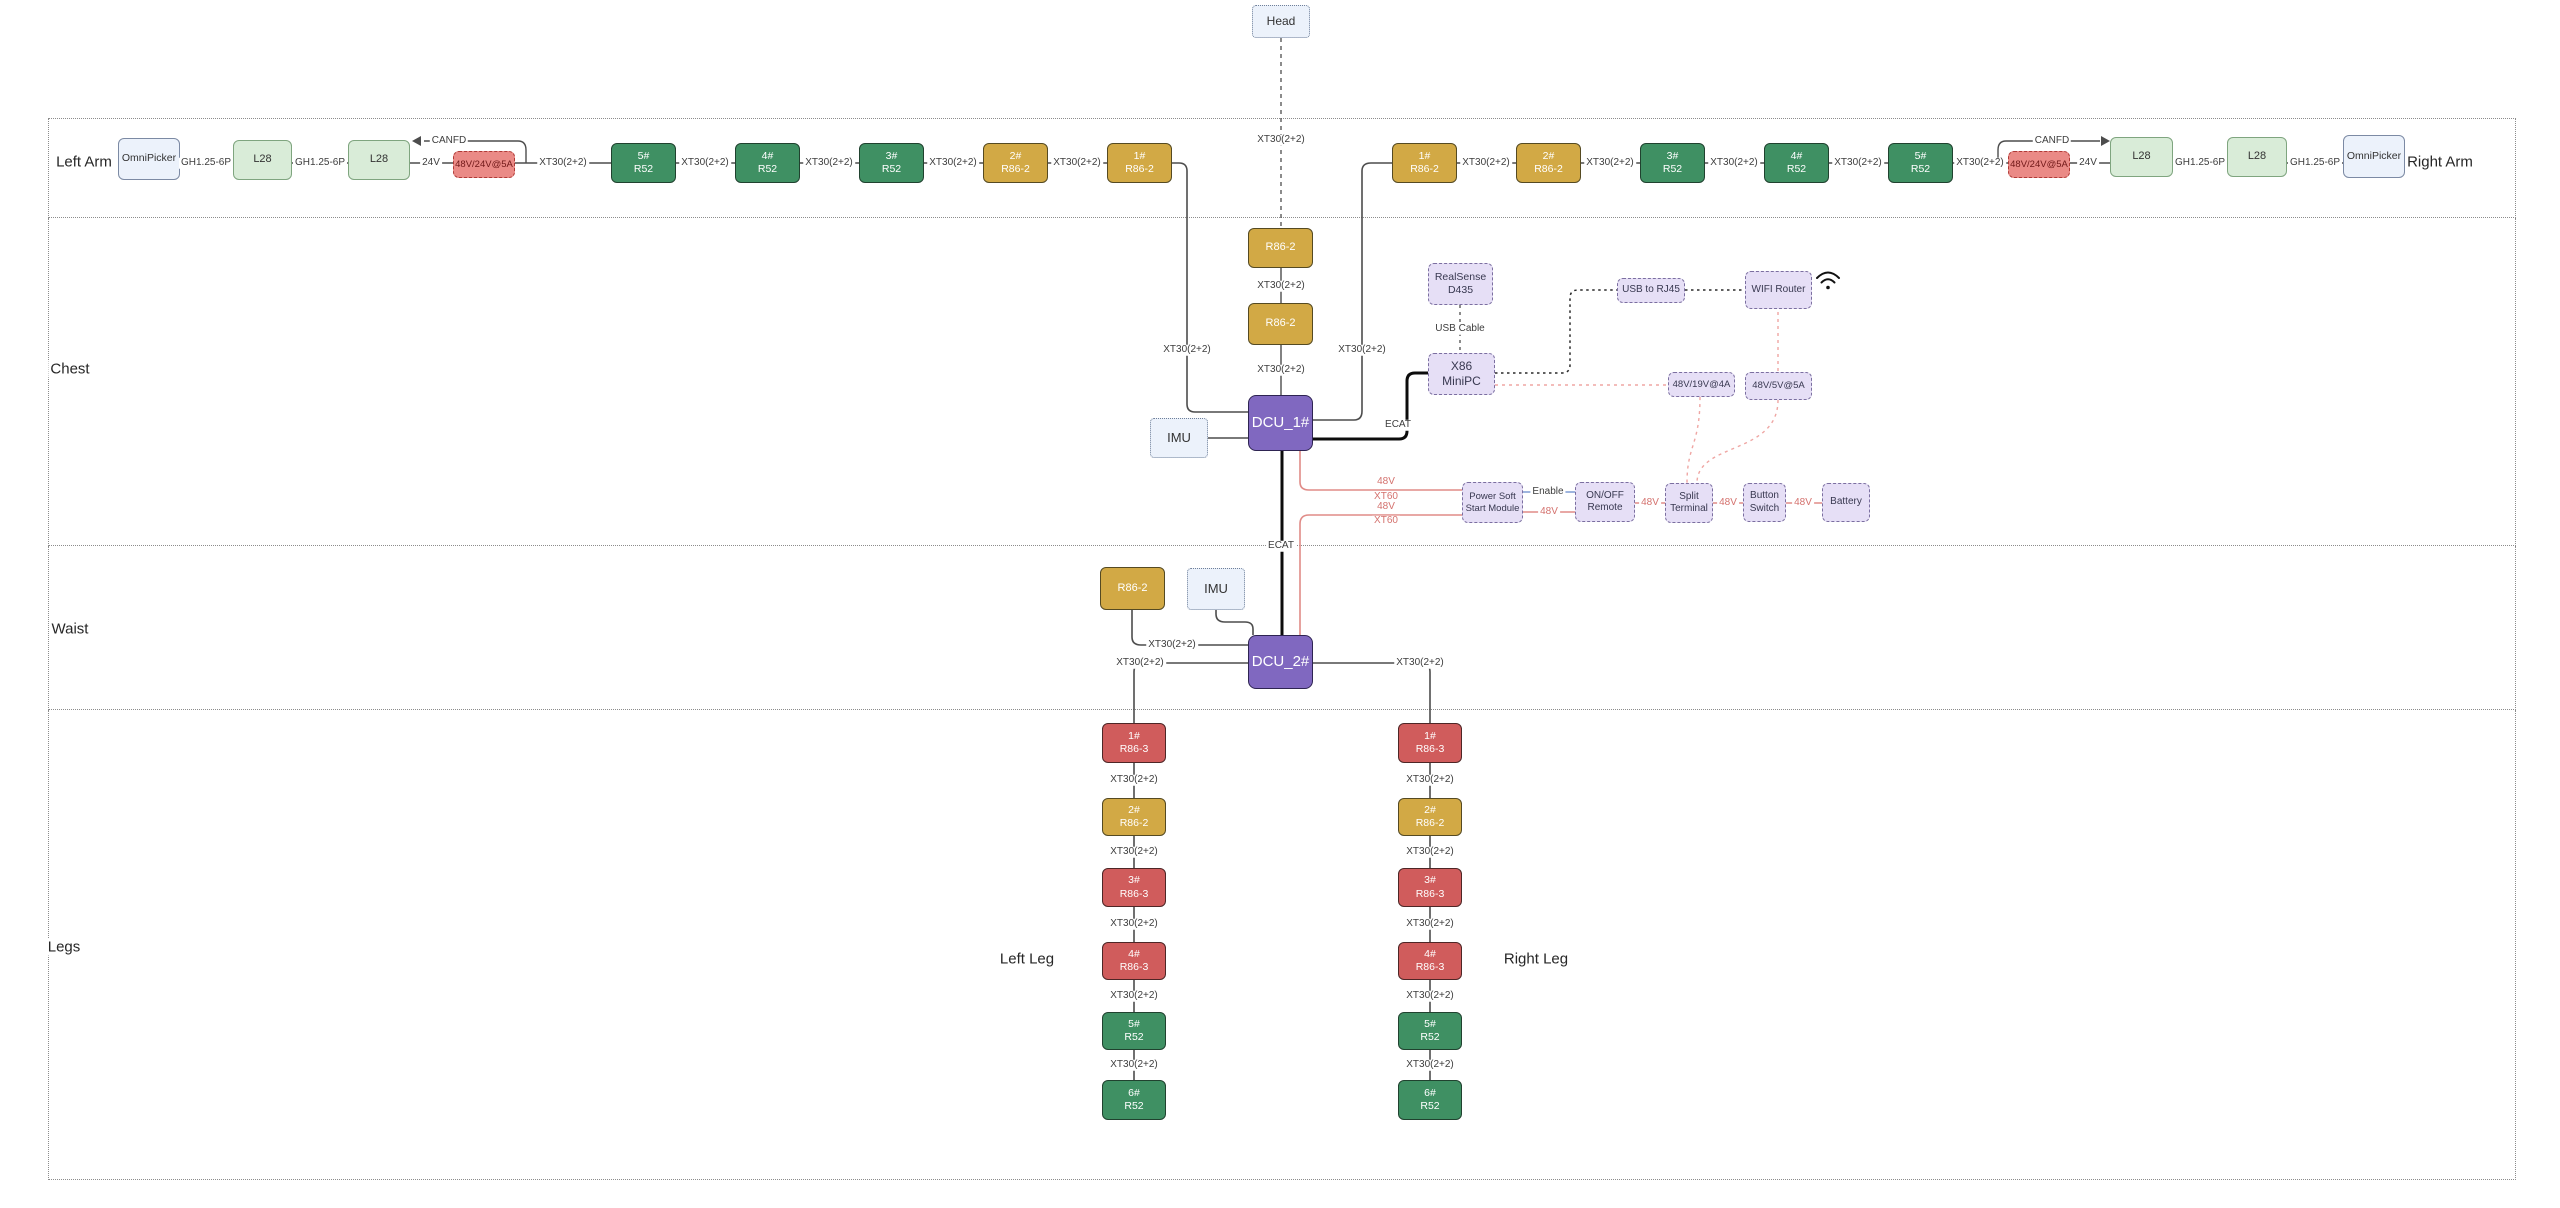  I want to click on label-right-arm: Right Arm, so click(2440, 162).